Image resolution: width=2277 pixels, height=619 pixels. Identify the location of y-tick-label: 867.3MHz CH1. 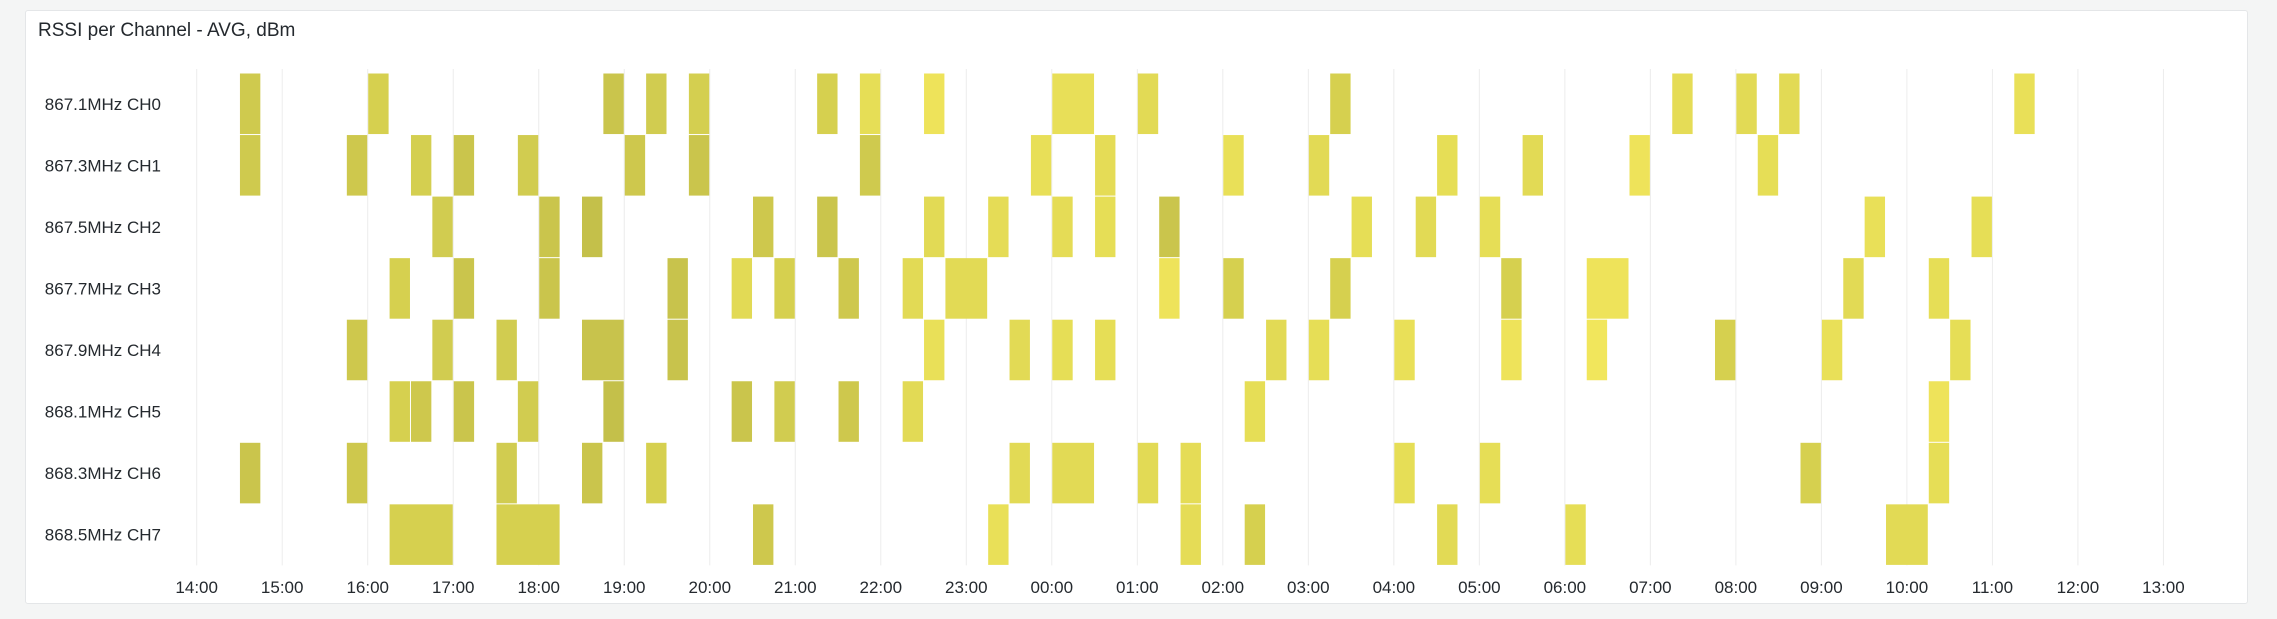
(103, 165).